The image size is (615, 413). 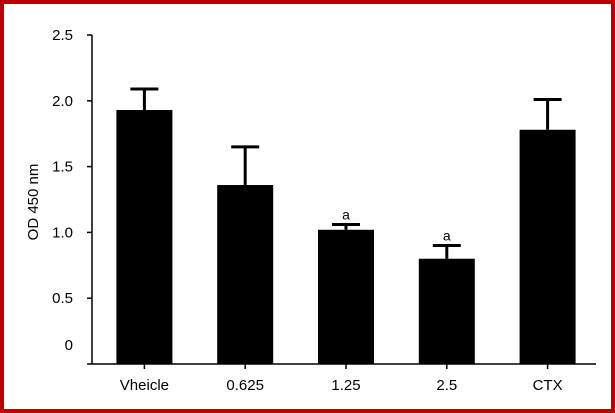 I want to click on y-tick-label: 0, so click(x=69, y=345).